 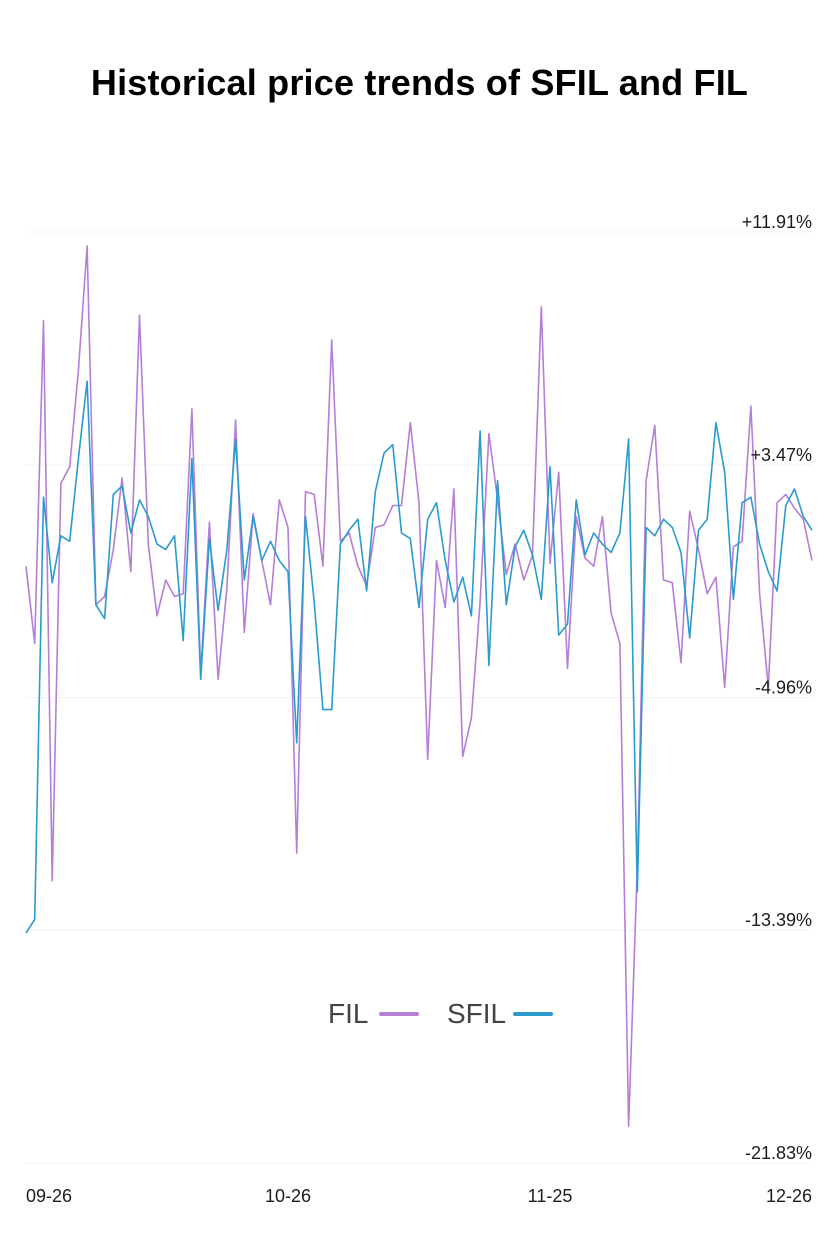 What do you see at coordinates (288, 1196) in the screenshot?
I see `x-tick-label: 10-26` at bounding box center [288, 1196].